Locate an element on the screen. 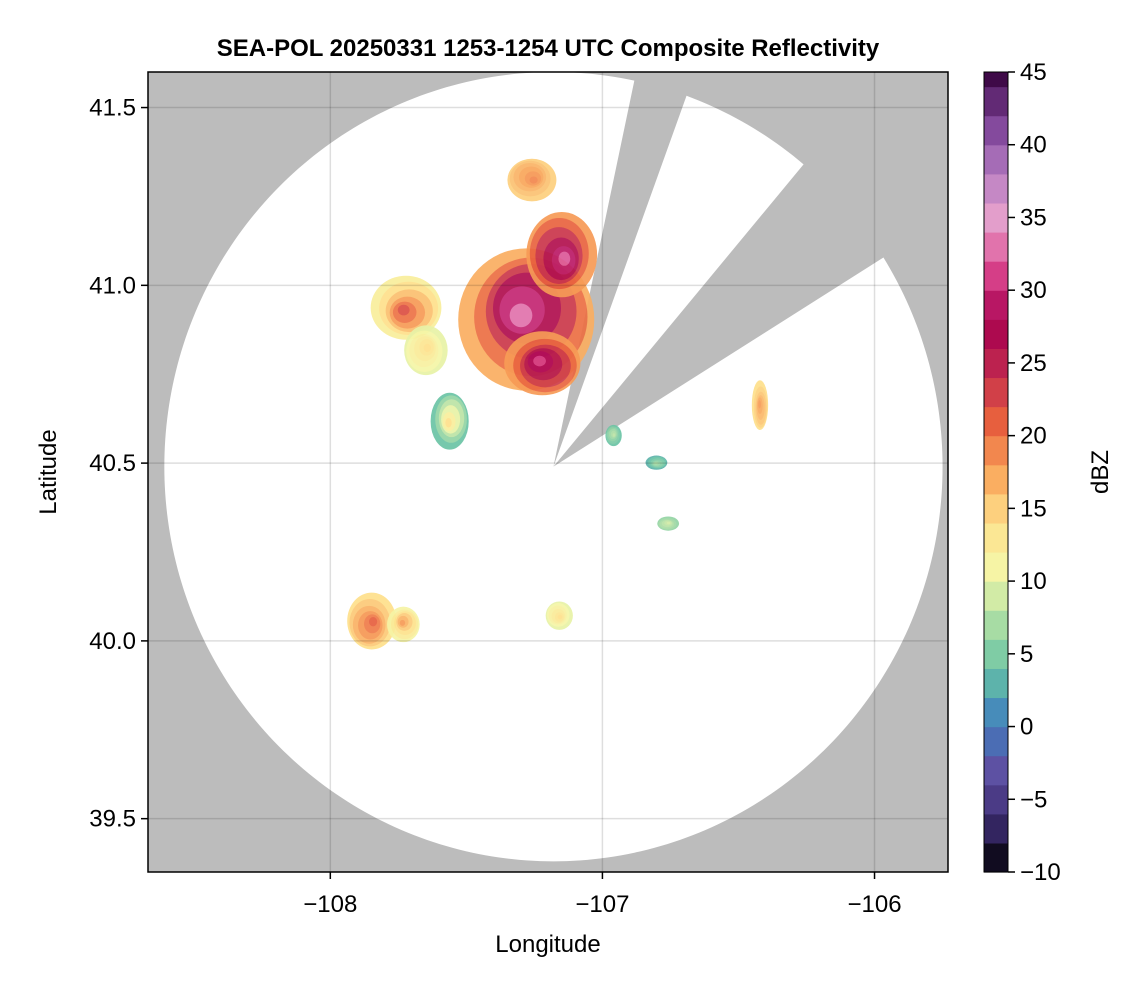 Image resolution: width=1146 pixels, height=995 pixels. y-tick-label: 39.5 is located at coordinates (112, 819).